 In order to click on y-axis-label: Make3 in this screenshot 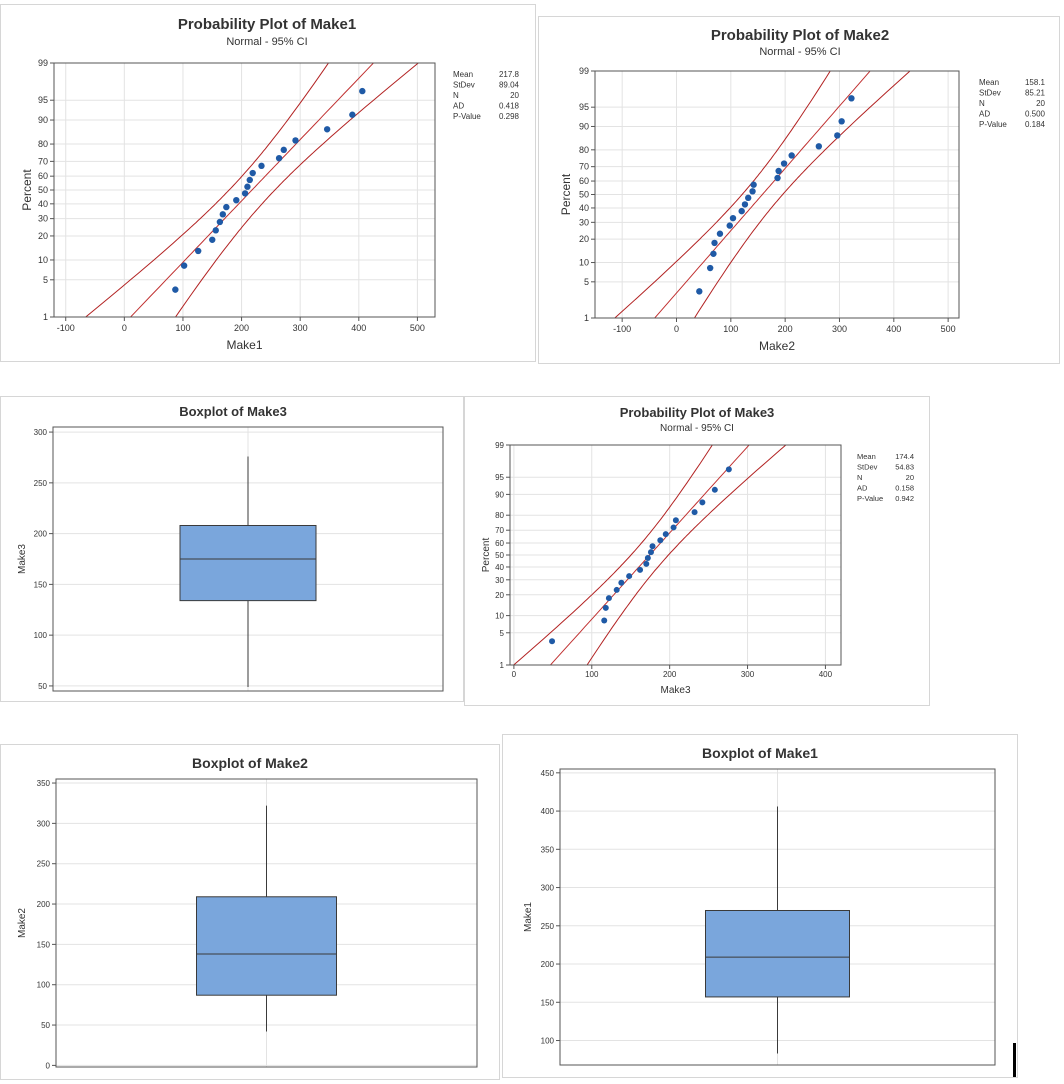, I will do `click(22, 559)`.